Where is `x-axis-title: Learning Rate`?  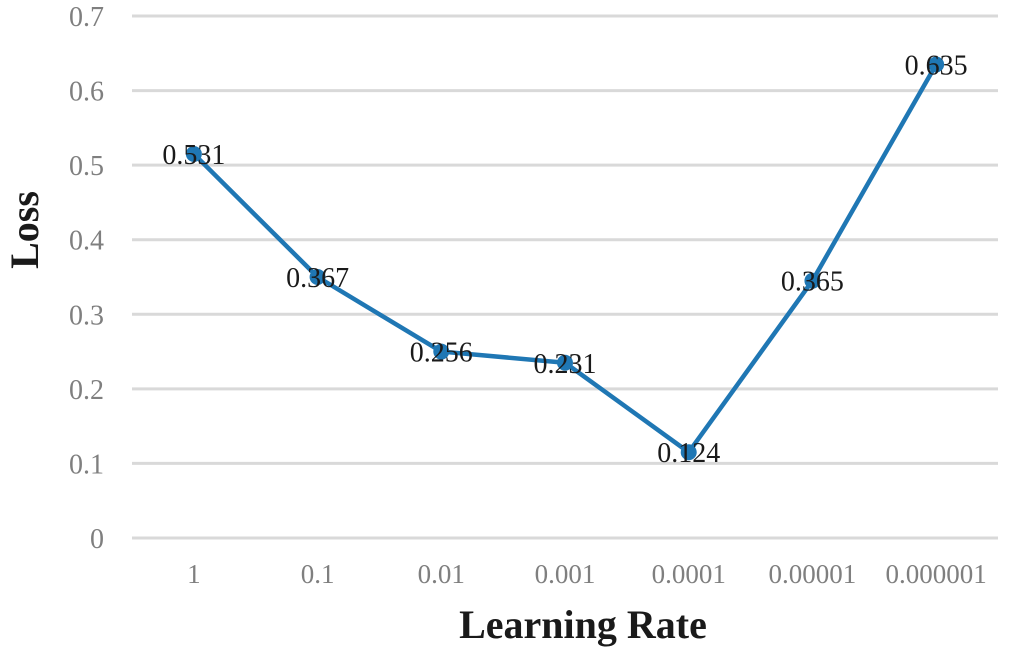
x-axis-title: Learning Rate is located at coordinates (583, 624).